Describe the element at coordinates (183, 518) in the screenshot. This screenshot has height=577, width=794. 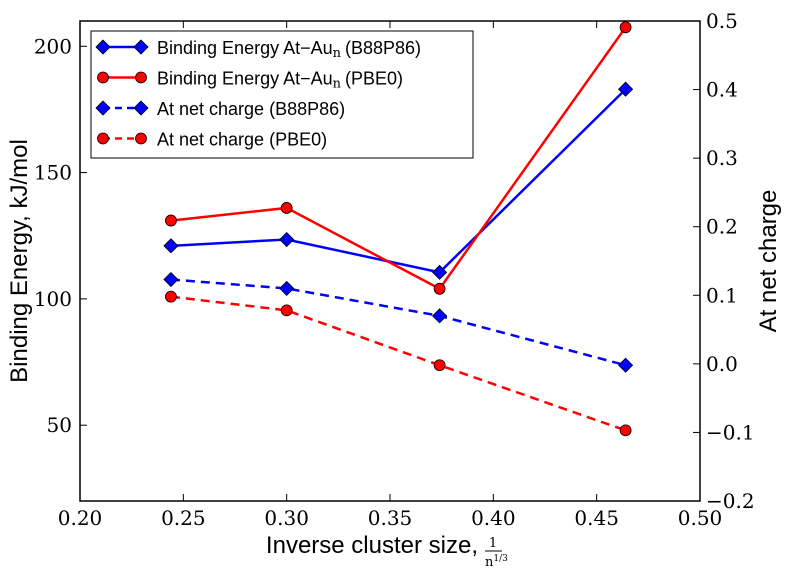
I see `x-tick-label: 0.25` at that location.